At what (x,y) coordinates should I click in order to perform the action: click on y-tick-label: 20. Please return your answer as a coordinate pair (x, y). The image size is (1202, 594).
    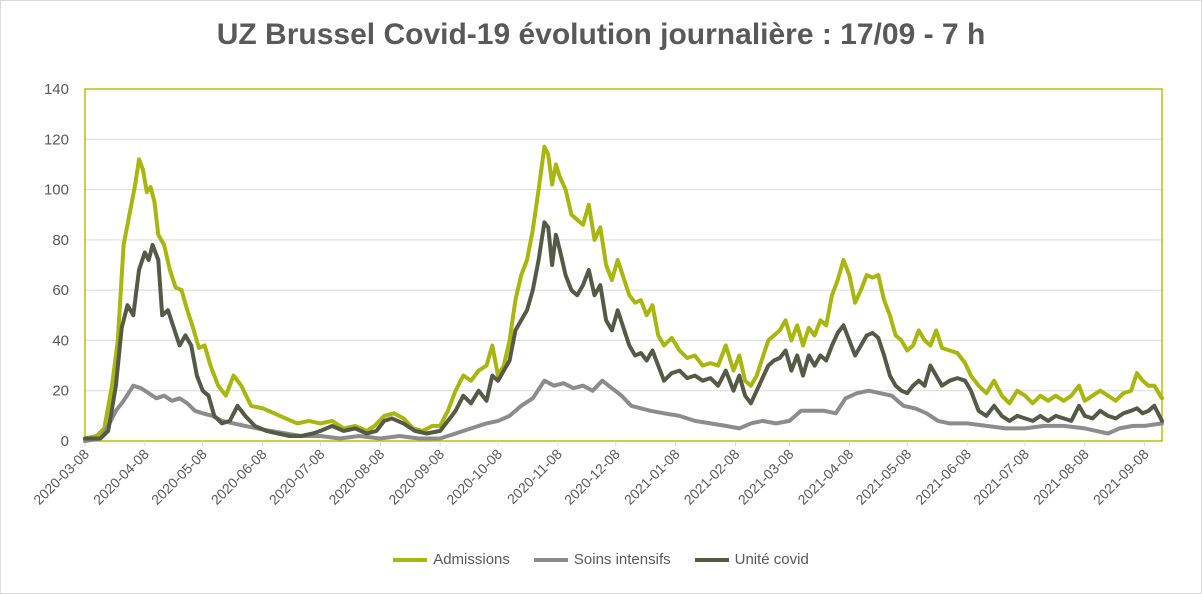
    Looking at the image, I should click on (60, 391).